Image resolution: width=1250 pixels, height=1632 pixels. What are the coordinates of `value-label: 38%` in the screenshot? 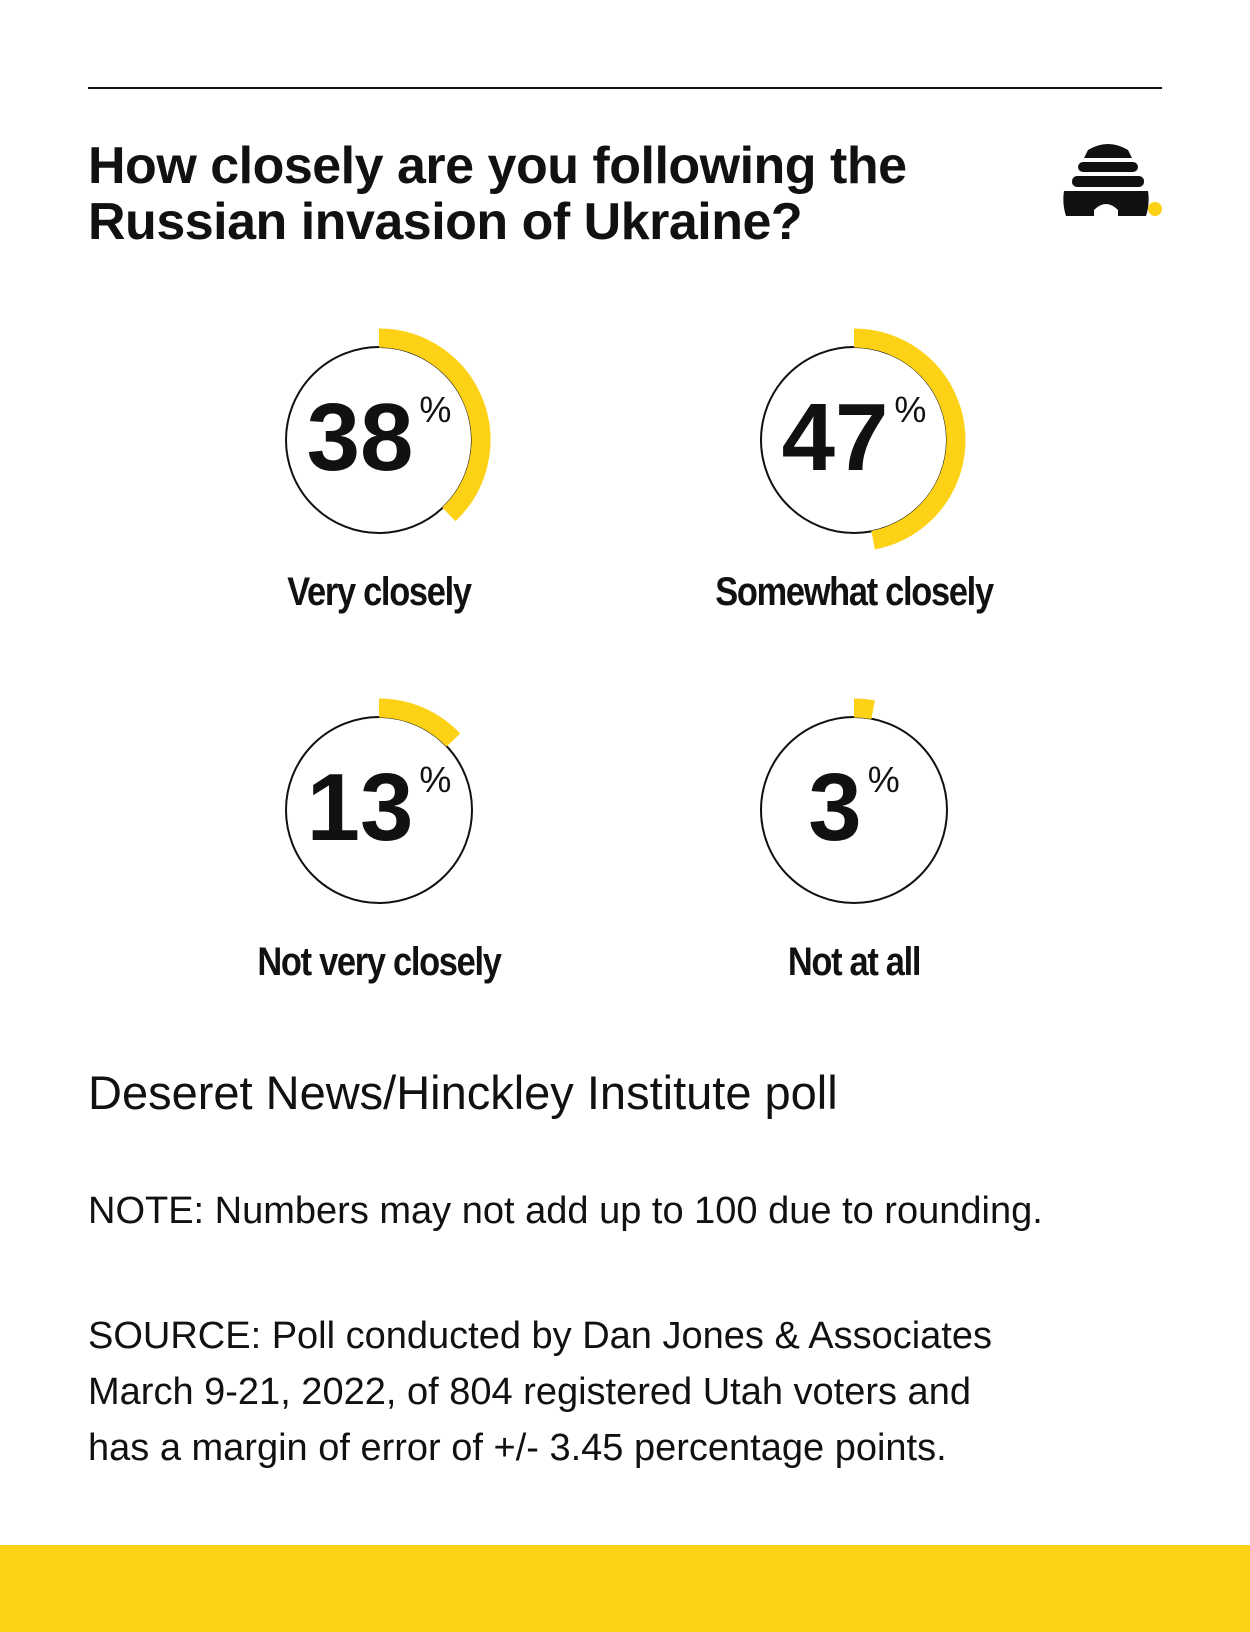 It's located at (379, 437).